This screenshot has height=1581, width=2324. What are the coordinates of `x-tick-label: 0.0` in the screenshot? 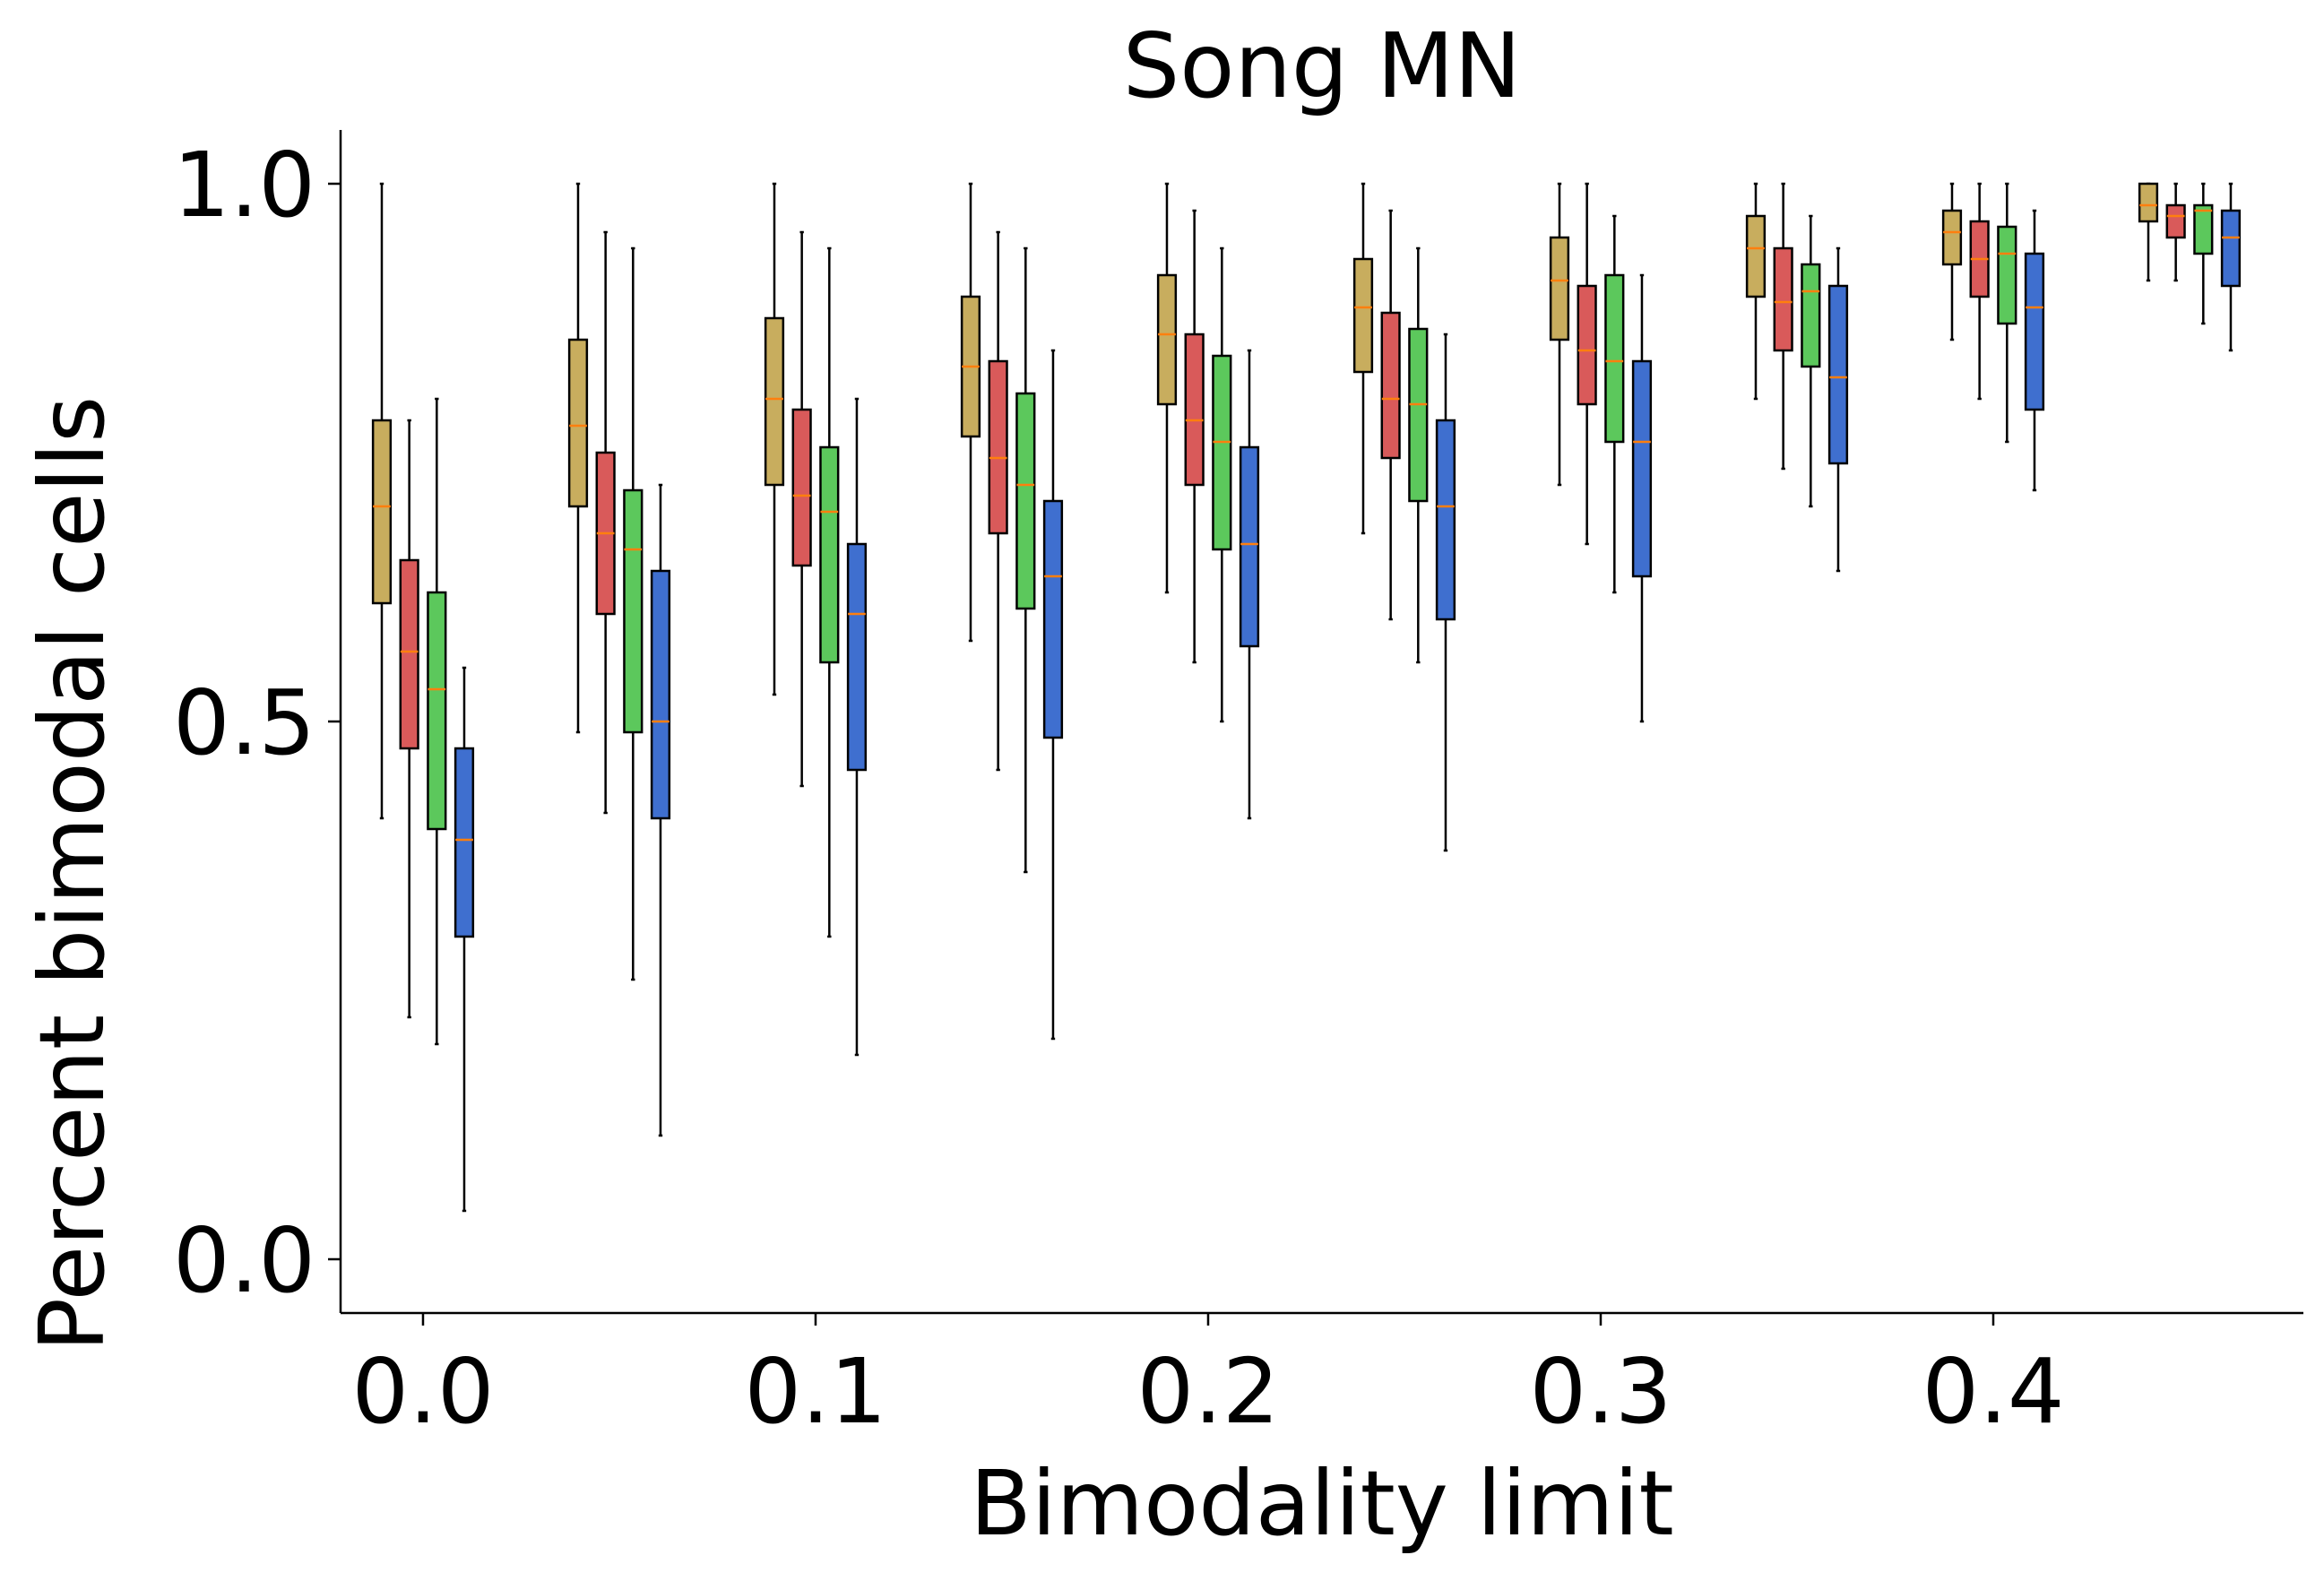 It's located at (422, 1391).